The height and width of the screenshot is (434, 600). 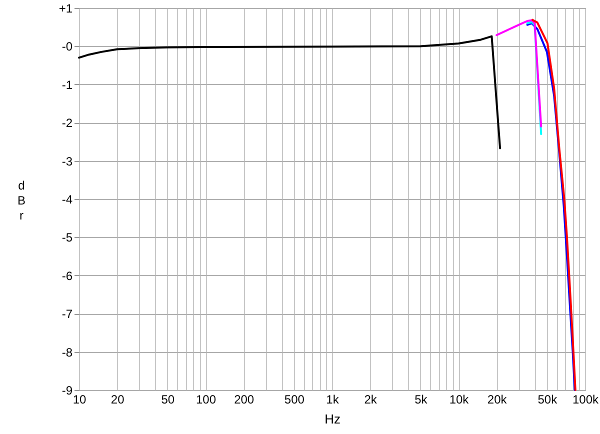 What do you see at coordinates (294, 399) in the screenshot?
I see `x-tick-label: 500` at bounding box center [294, 399].